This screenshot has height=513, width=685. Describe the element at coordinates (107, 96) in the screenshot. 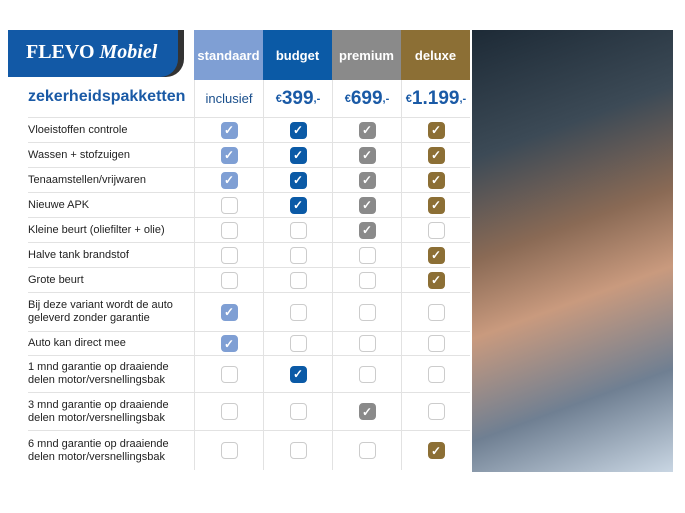

I see `page-title: zekerheidspakketten` at that location.